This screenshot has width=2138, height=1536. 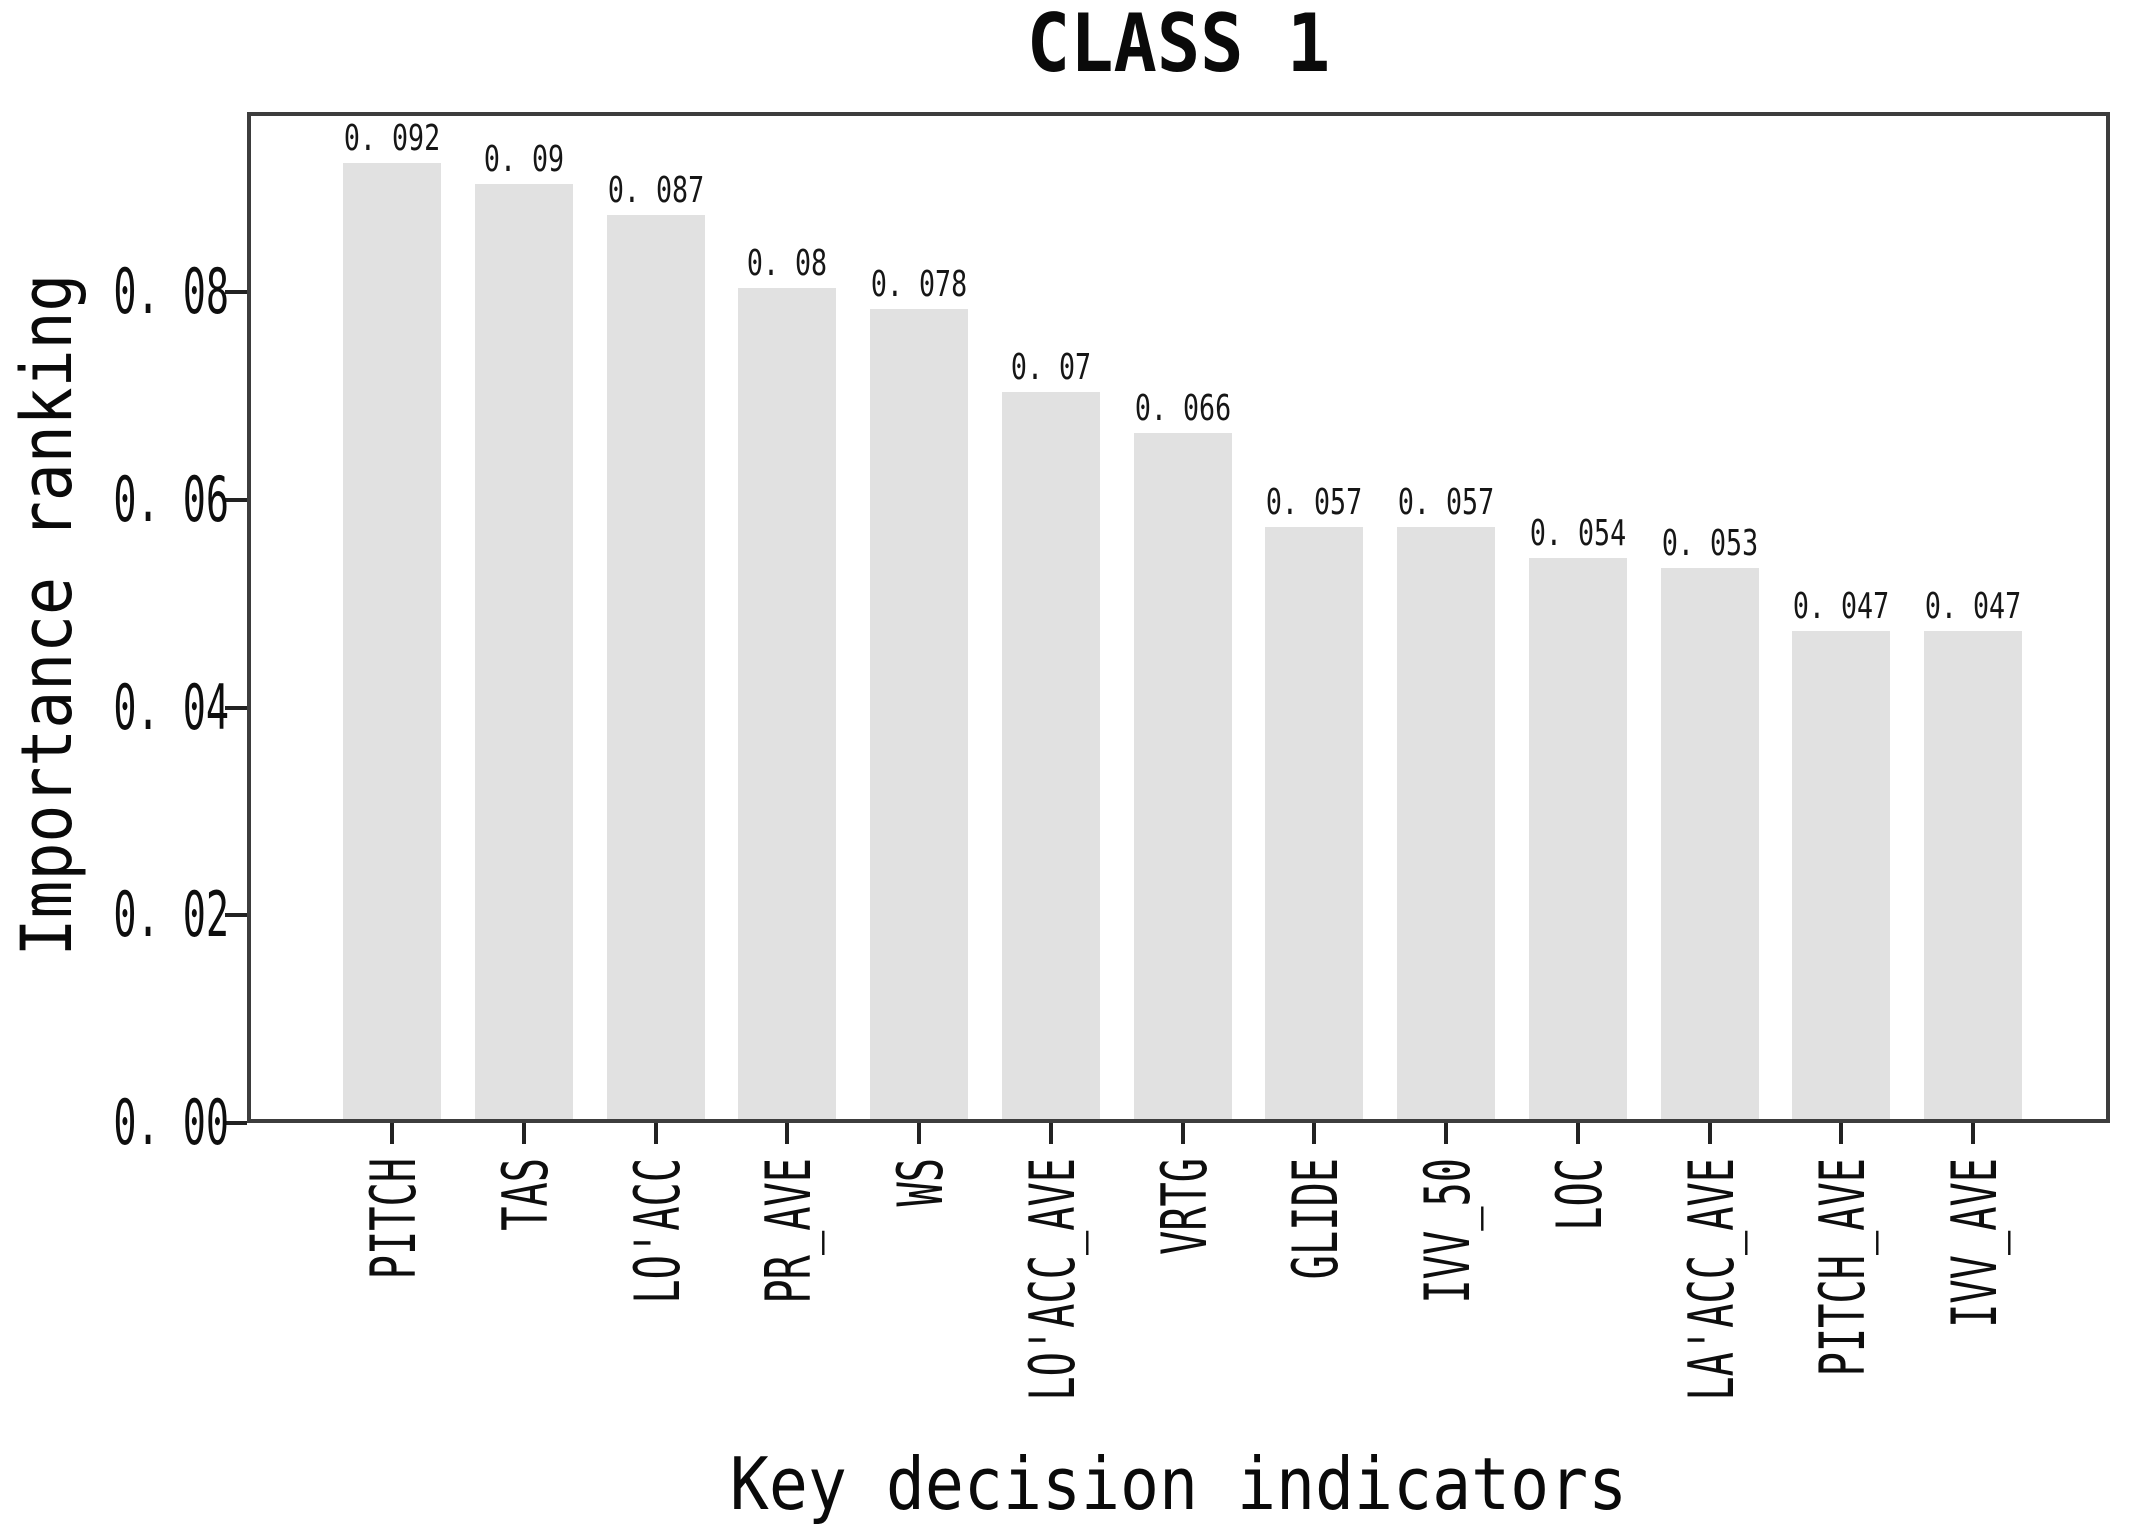 What do you see at coordinates (789, 1231) in the screenshot?
I see `x-tick-label-text: PR_AVE` at bounding box center [789, 1231].